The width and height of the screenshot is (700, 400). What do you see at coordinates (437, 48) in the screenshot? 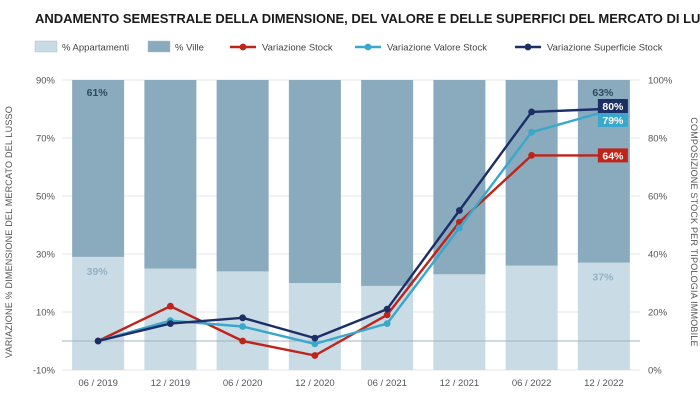
I see `legend-label: Variazione Valore Stock` at bounding box center [437, 48].